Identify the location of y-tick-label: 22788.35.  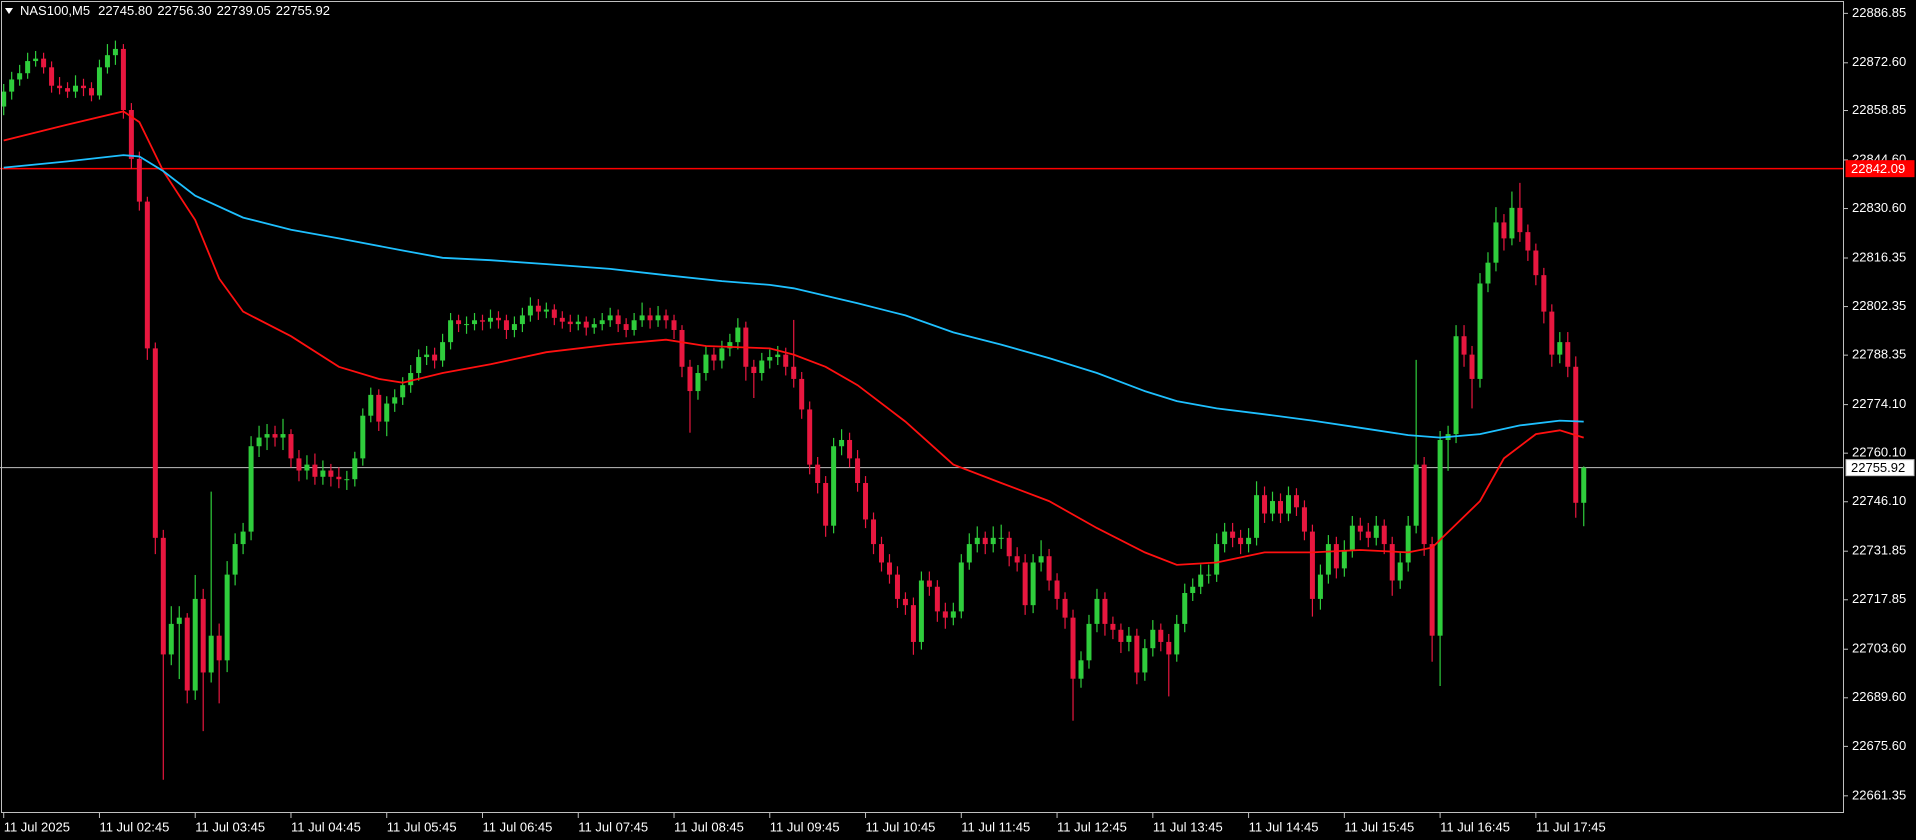
(1879, 354).